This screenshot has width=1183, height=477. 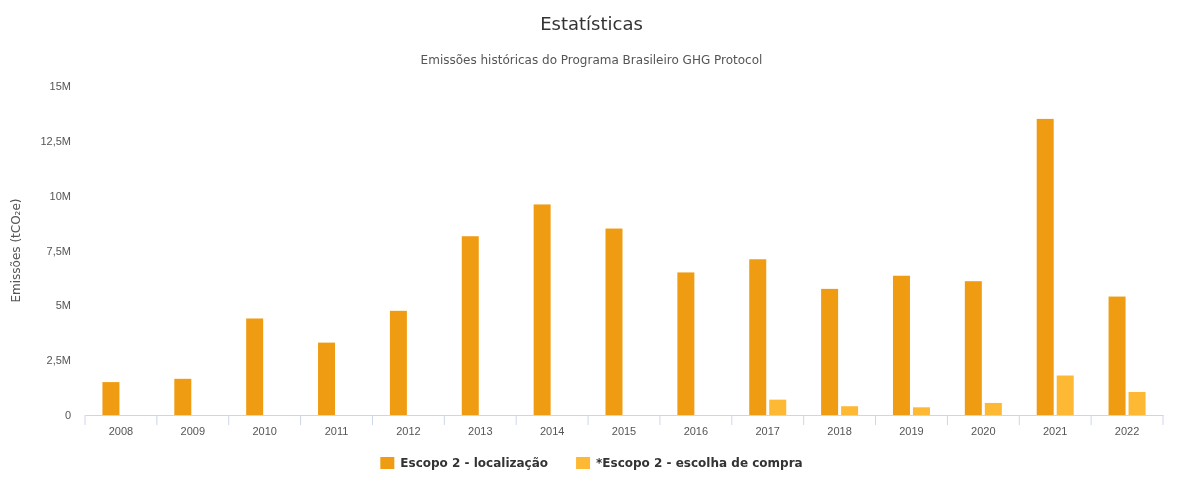 What do you see at coordinates (60, 86) in the screenshot?
I see `y-tick-label: 15M` at bounding box center [60, 86].